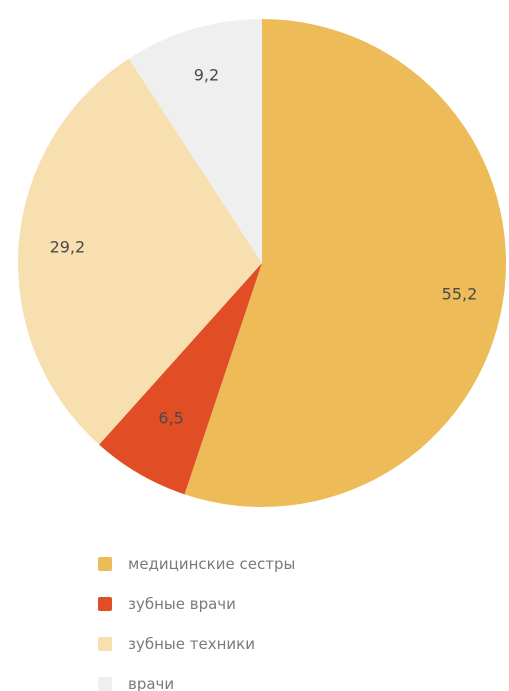 The image size is (509, 691). What do you see at coordinates (170, 418) in the screenshot?
I see `pie-slice-value-label: 6,5` at bounding box center [170, 418].